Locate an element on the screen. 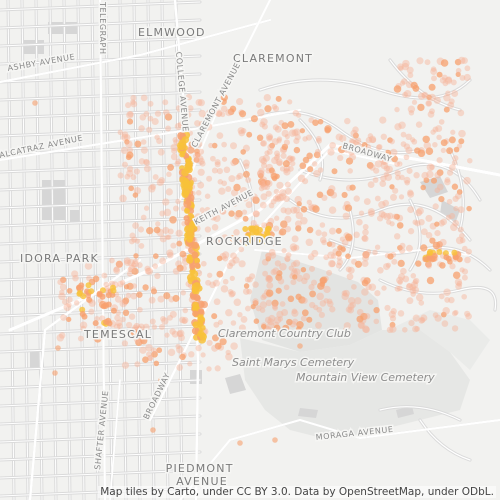  moraga-avenue is located at coordinates (339, 459).